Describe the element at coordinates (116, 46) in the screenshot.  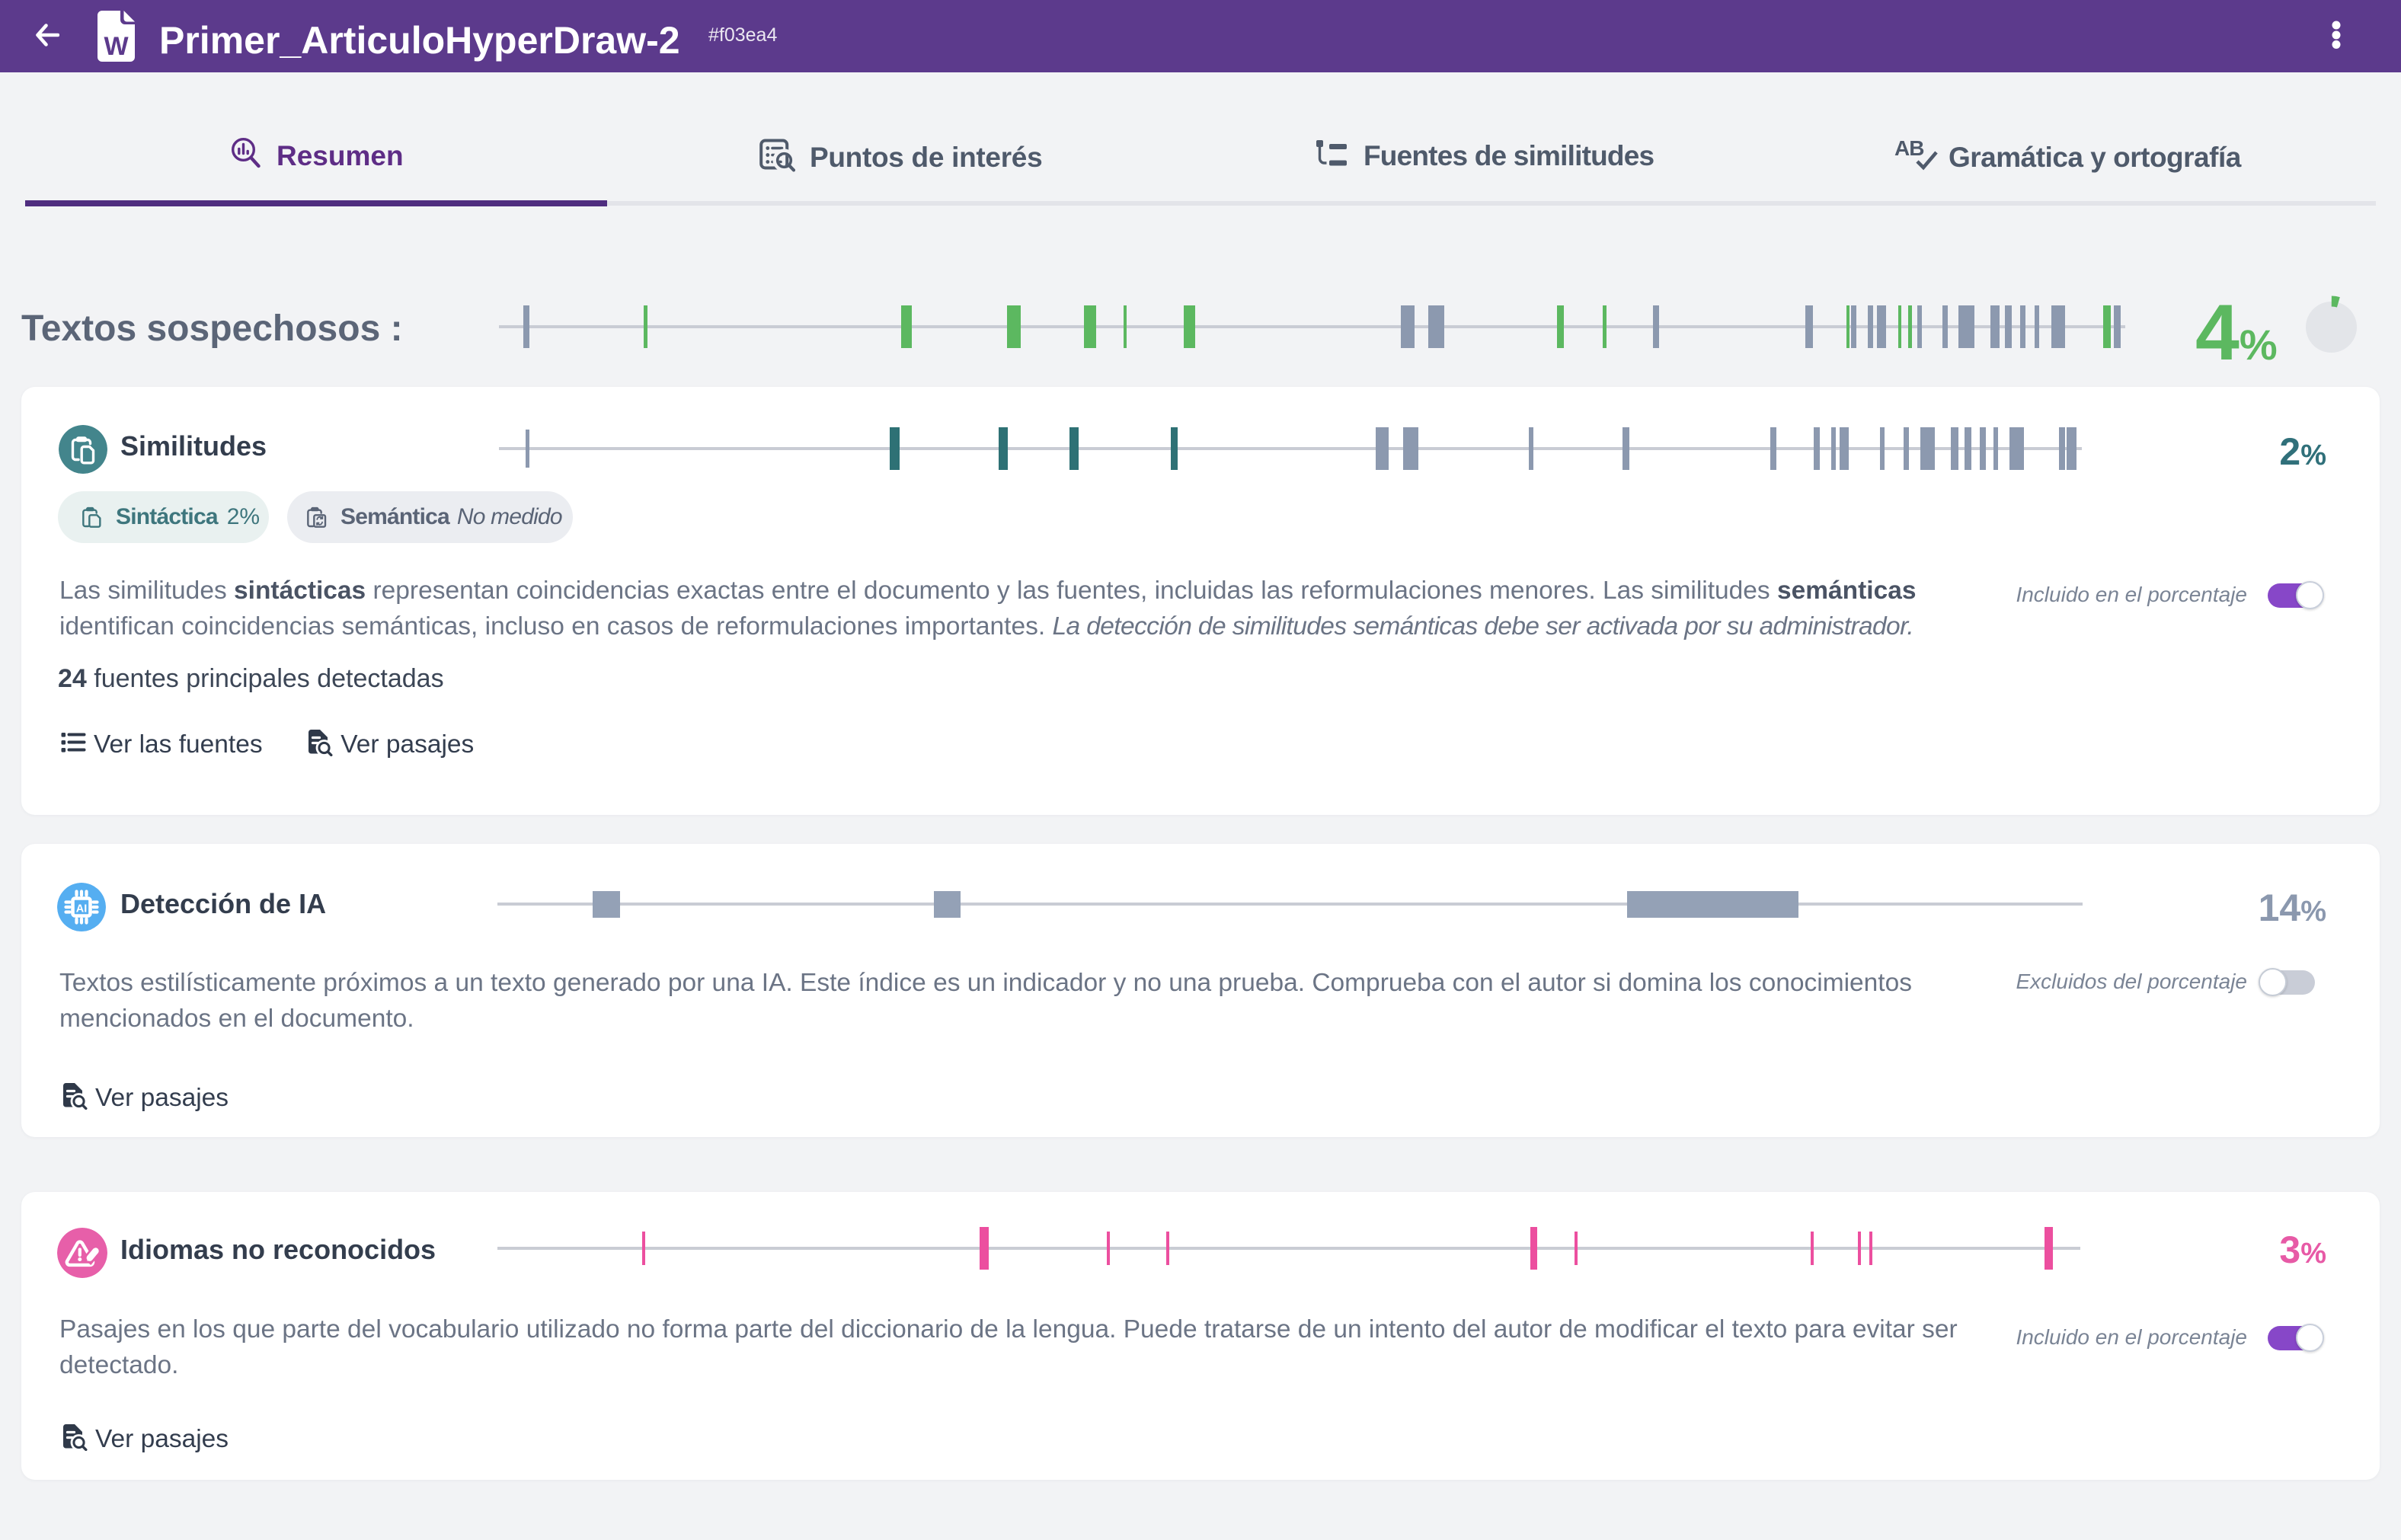
I see `svg-text: W` at that location.